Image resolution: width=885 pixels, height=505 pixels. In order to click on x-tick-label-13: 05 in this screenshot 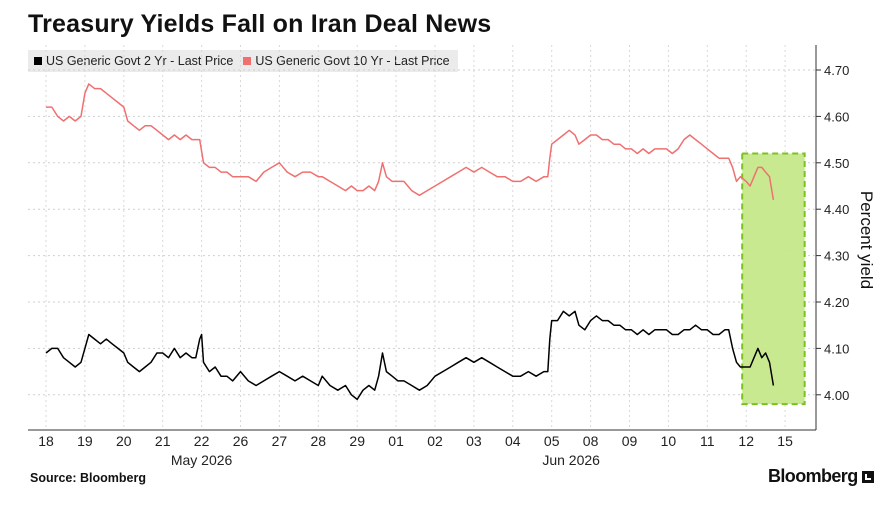, I will do `click(552, 441)`.